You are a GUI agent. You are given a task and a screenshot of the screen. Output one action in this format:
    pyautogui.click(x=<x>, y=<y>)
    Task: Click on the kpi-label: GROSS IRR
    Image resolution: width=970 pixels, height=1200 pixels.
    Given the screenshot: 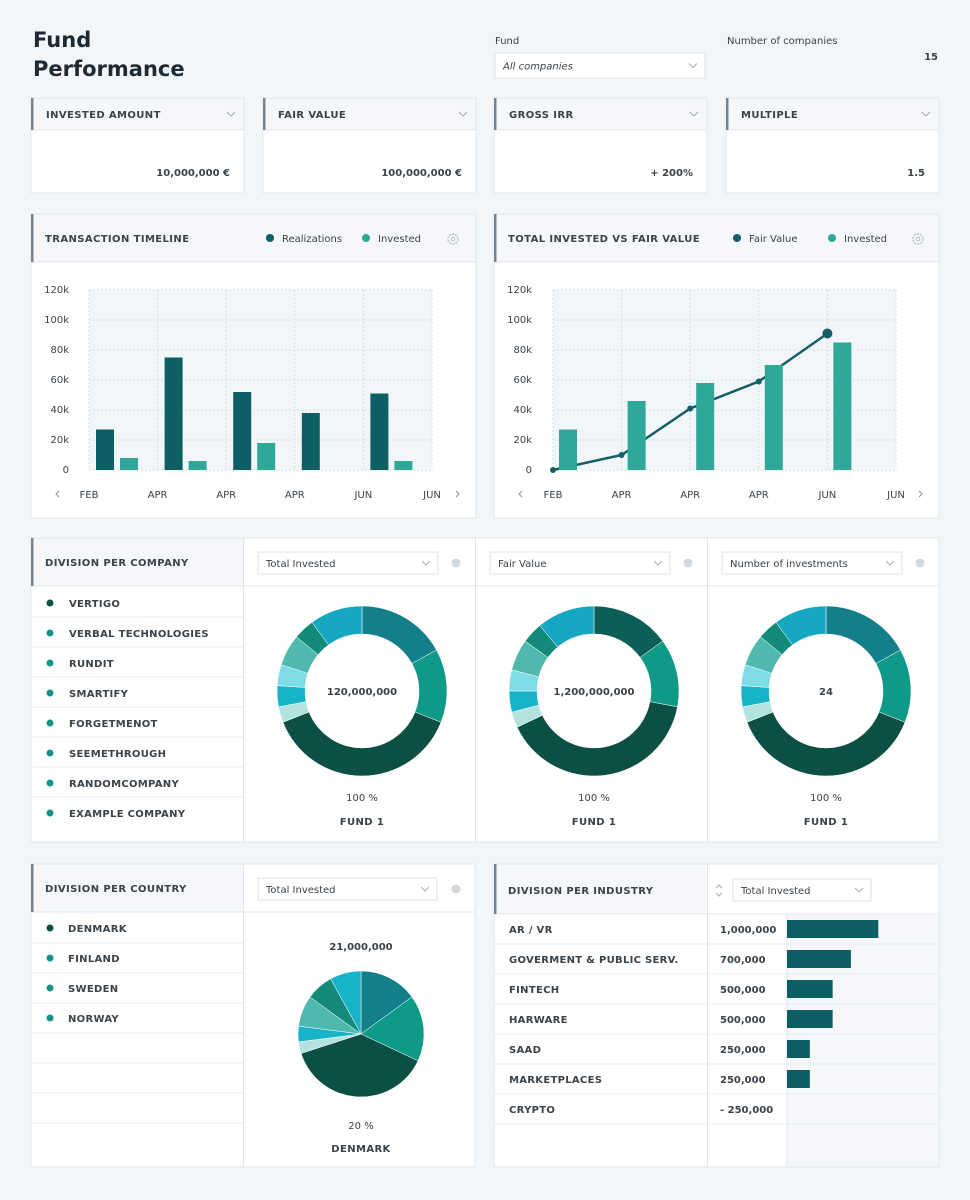 What is the action you would take?
    pyautogui.click(x=541, y=115)
    